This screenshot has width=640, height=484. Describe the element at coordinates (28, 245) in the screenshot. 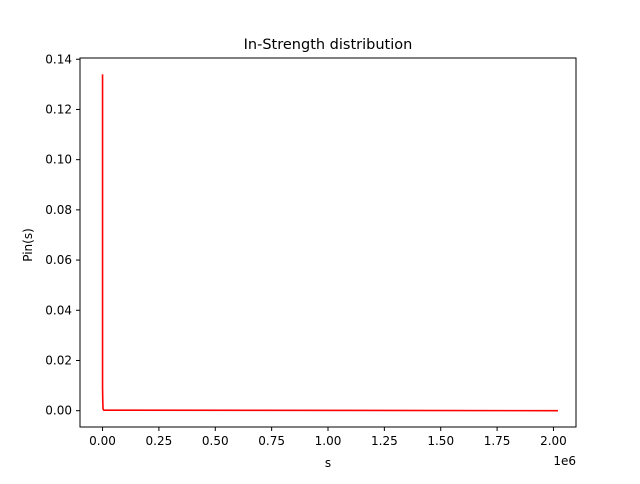

I see `y-axis-label: Pin(s)` at that location.